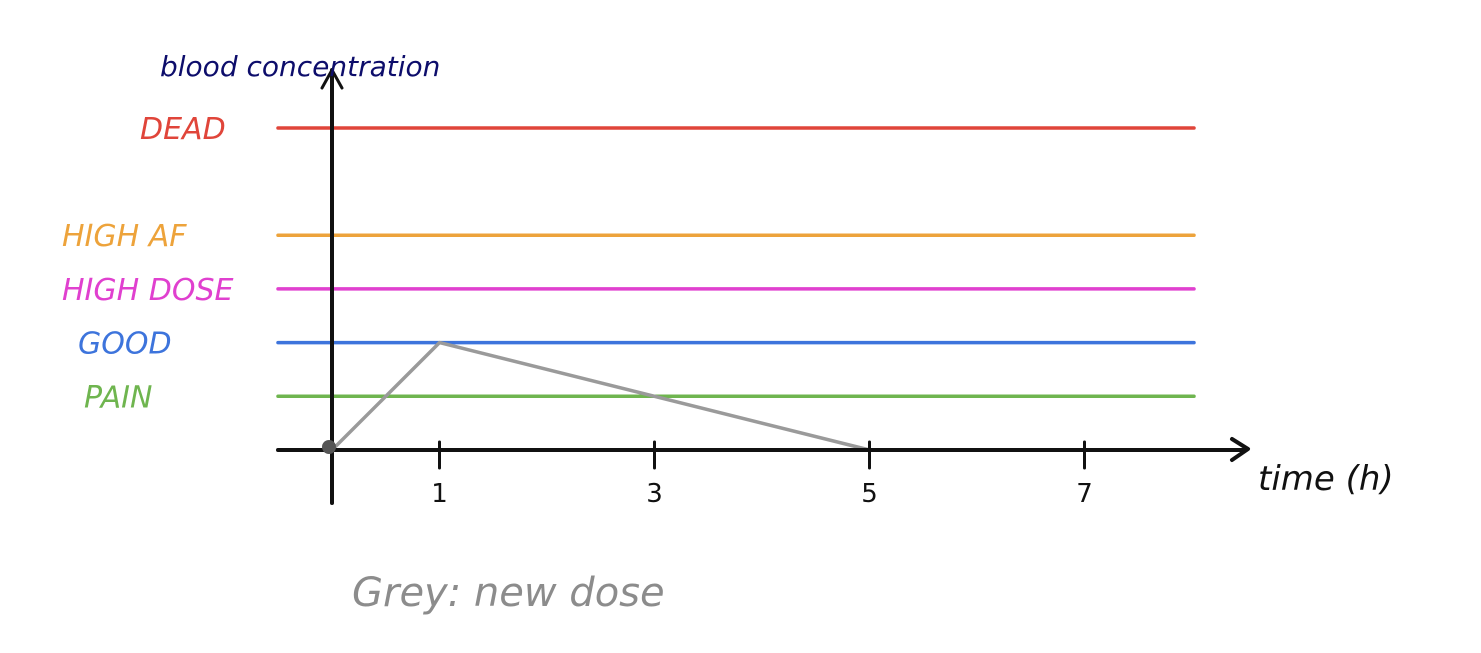 The image size is (1481, 653). I want to click on x-ticks: 1 3 5 7, so click(762, 474).